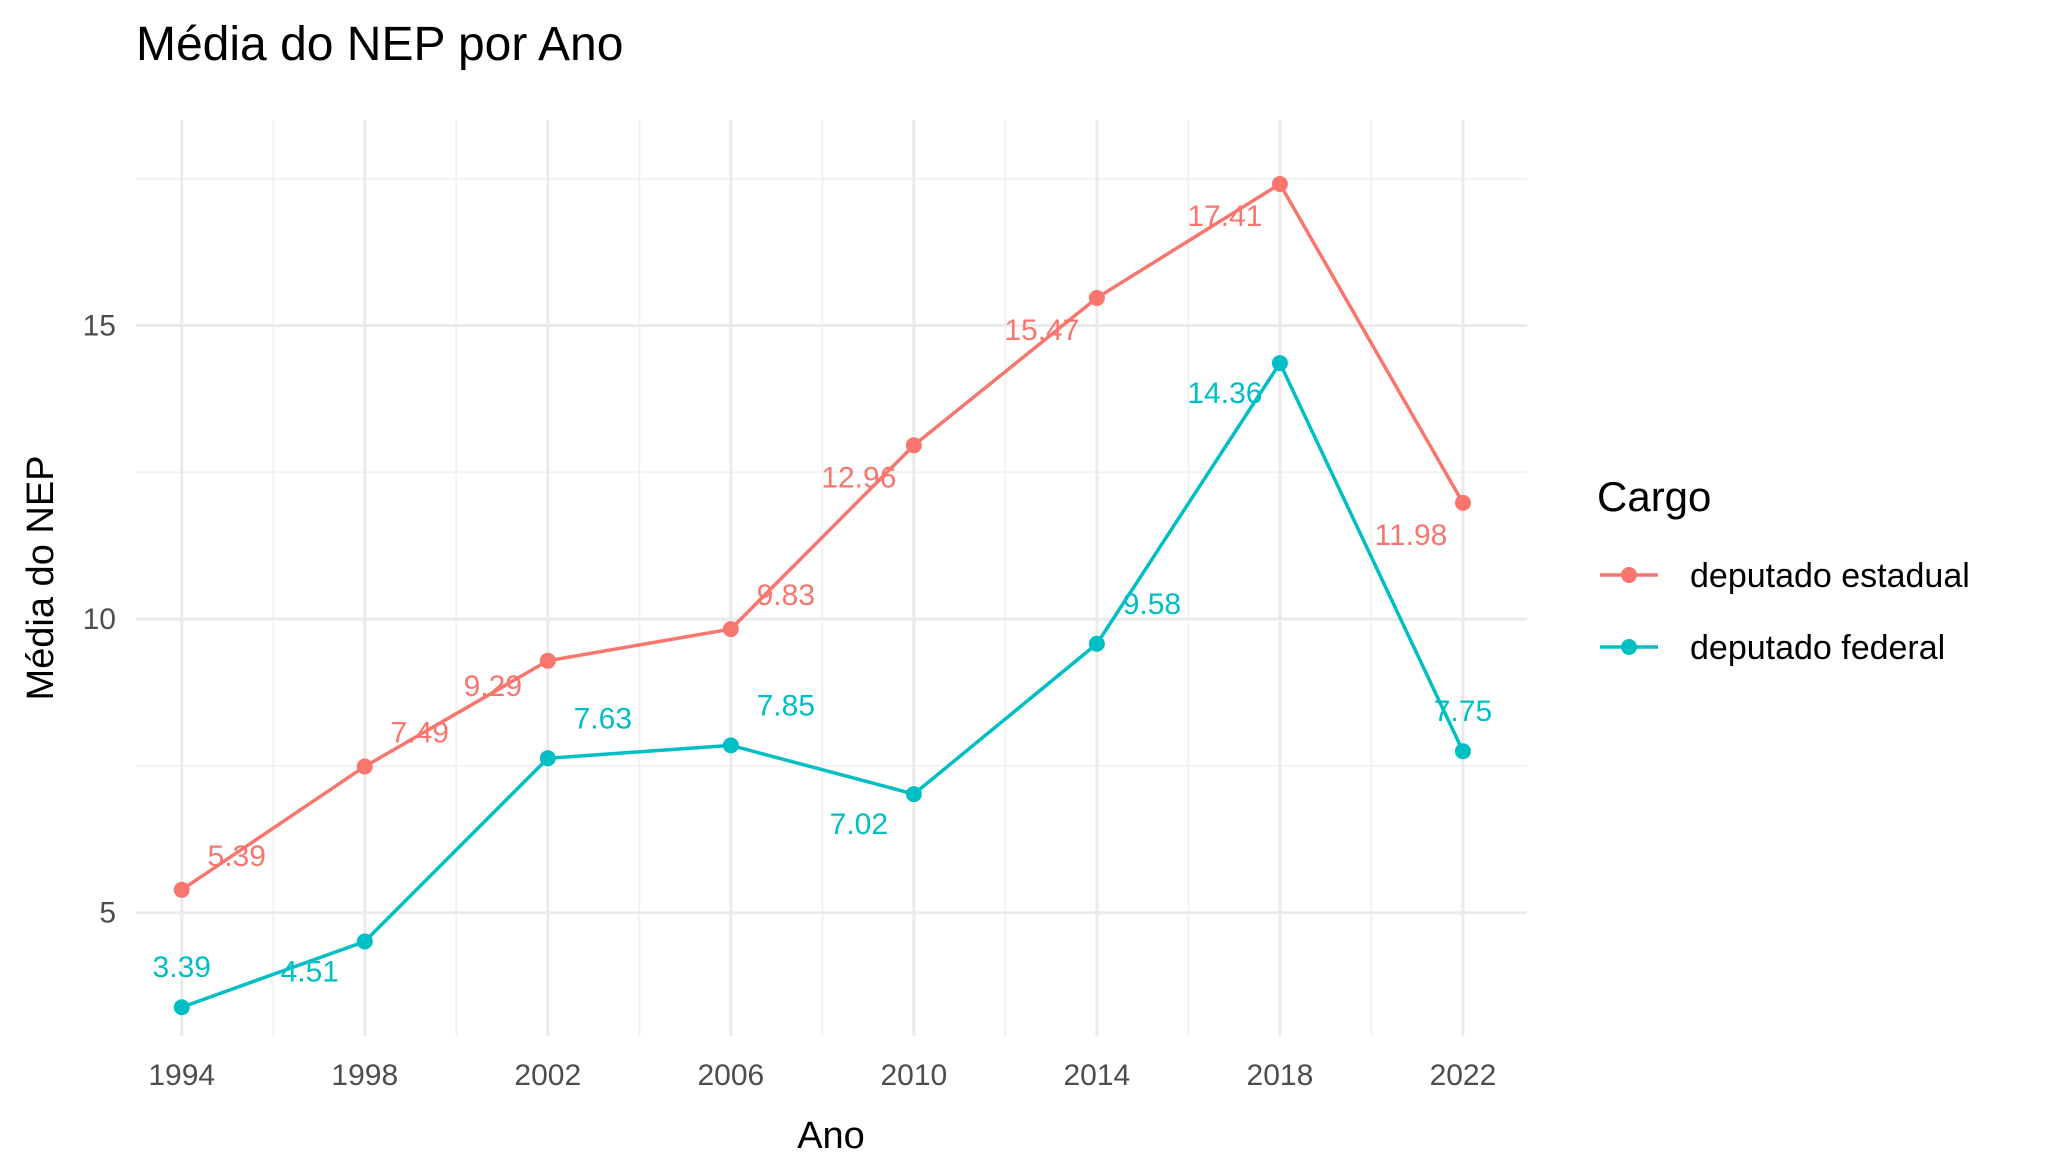 Image resolution: width=2048 pixels, height=1170 pixels. I want to click on x-tick-label: 1998, so click(364, 1075).